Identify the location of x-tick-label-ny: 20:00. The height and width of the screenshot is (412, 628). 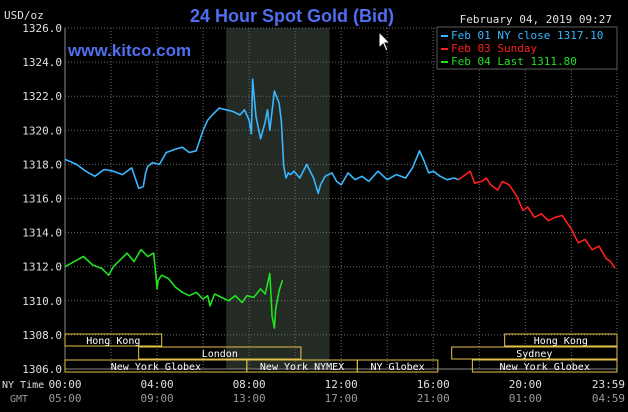
(525, 384).